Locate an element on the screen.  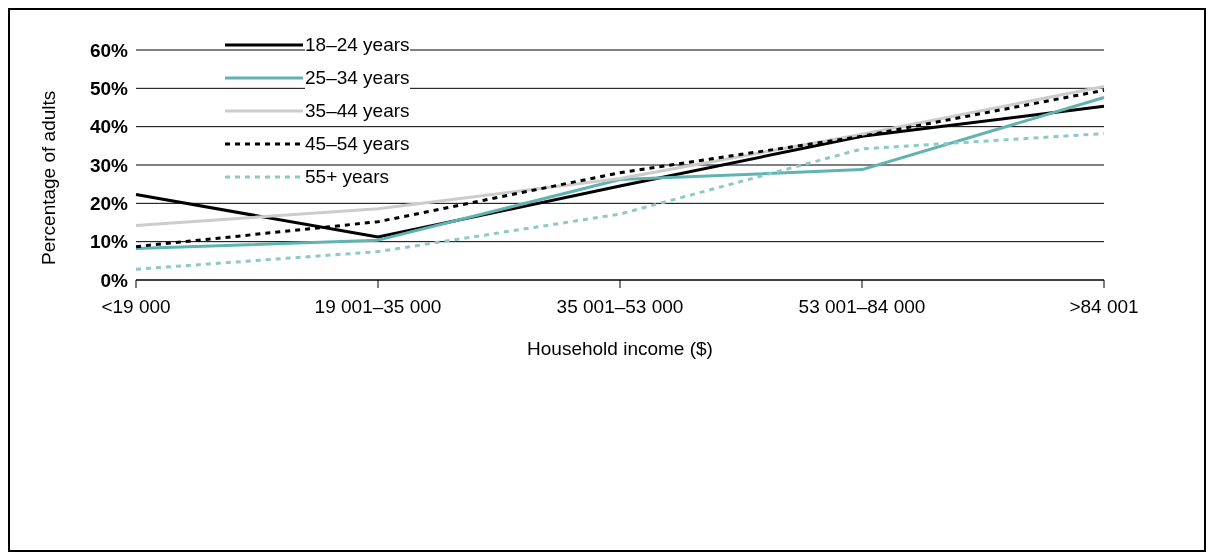
x-tick-label: 53 001–84 000 is located at coordinates (862, 307).